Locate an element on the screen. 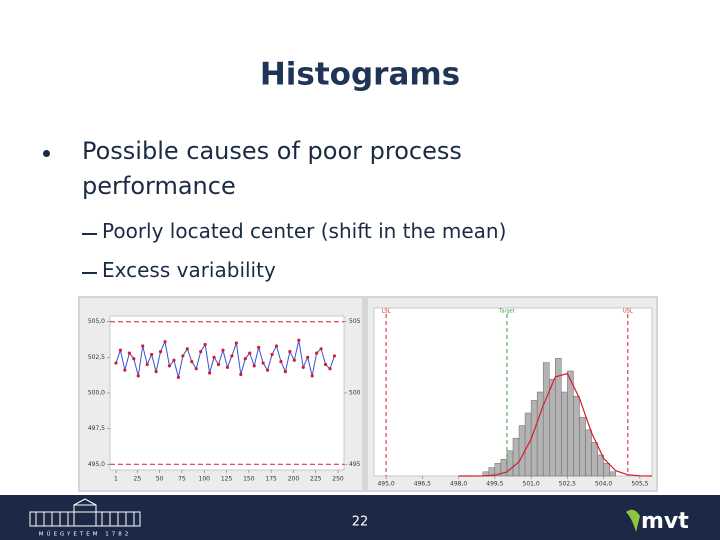  x-tick-label: 504,0 is located at coordinates (603, 484).